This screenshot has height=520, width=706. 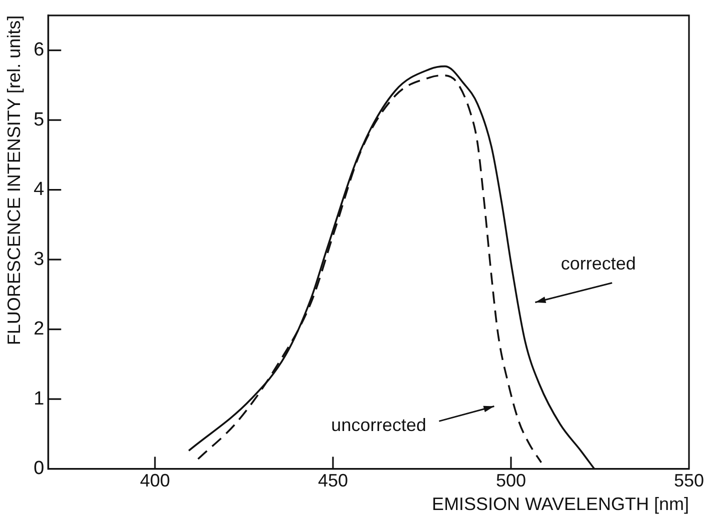 What do you see at coordinates (39, 189) in the screenshot?
I see `y-tick-label: 4` at bounding box center [39, 189].